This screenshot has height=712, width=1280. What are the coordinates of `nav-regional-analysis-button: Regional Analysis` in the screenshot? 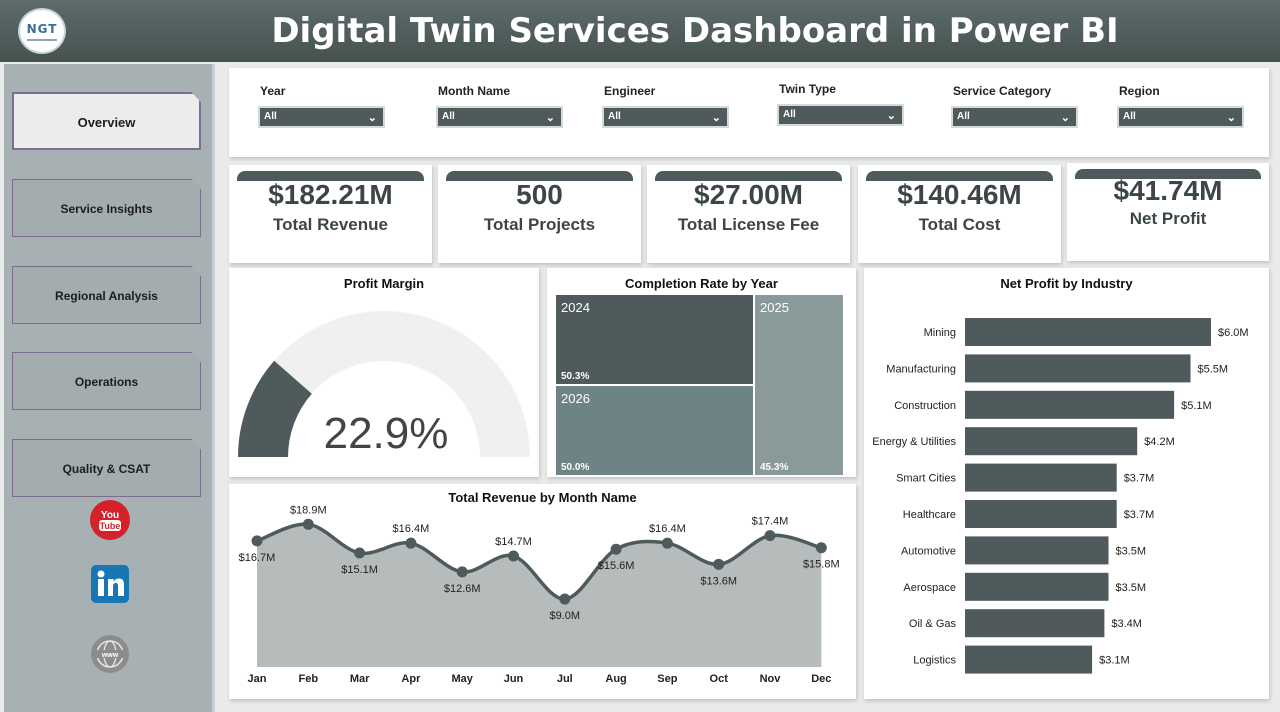 It's located at (106, 295).